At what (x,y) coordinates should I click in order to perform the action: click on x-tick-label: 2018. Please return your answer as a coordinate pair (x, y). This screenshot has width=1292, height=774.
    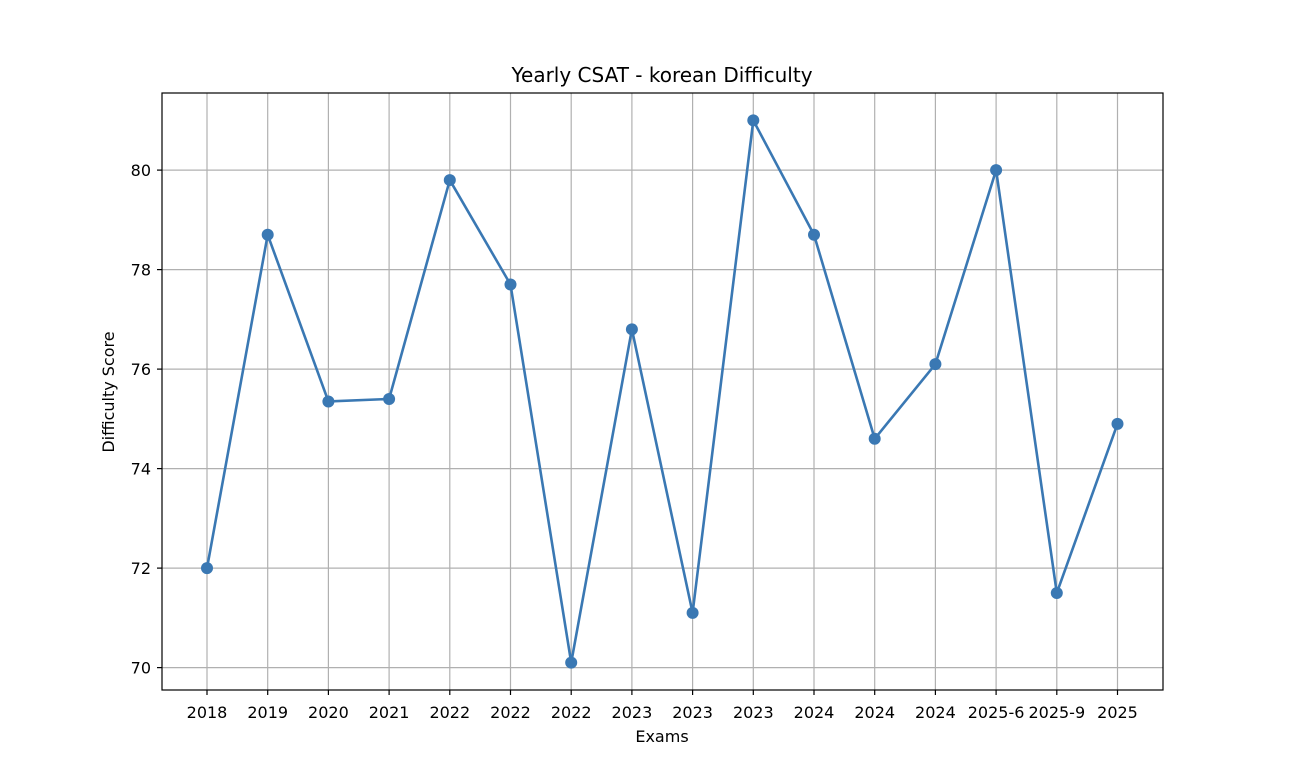
    Looking at the image, I should click on (207, 712).